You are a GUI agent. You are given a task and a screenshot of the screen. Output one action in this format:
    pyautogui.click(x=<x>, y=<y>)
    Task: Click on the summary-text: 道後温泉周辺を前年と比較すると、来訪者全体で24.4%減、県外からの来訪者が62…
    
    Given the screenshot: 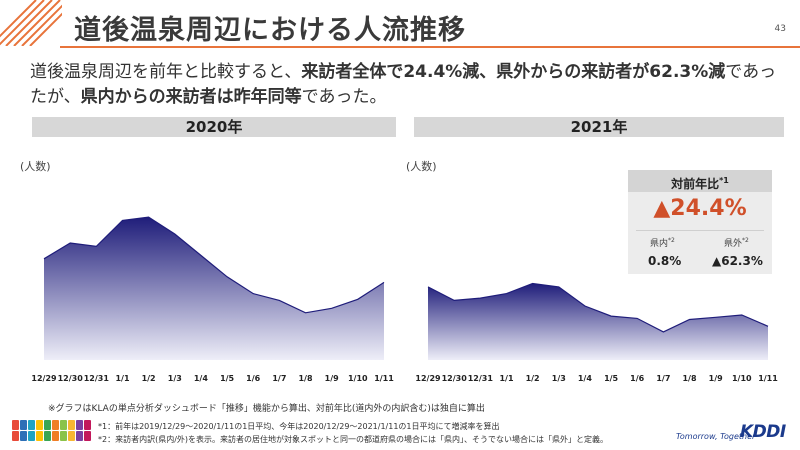 What is the action you would take?
    pyautogui.click(x=405, y=85)
    